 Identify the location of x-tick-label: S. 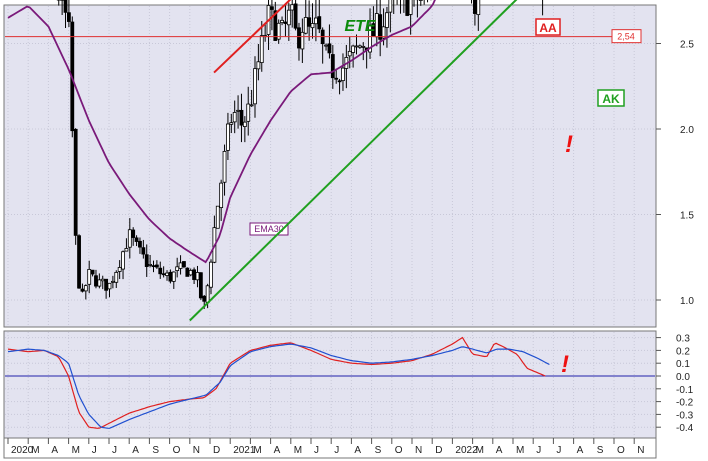
(155, 450).